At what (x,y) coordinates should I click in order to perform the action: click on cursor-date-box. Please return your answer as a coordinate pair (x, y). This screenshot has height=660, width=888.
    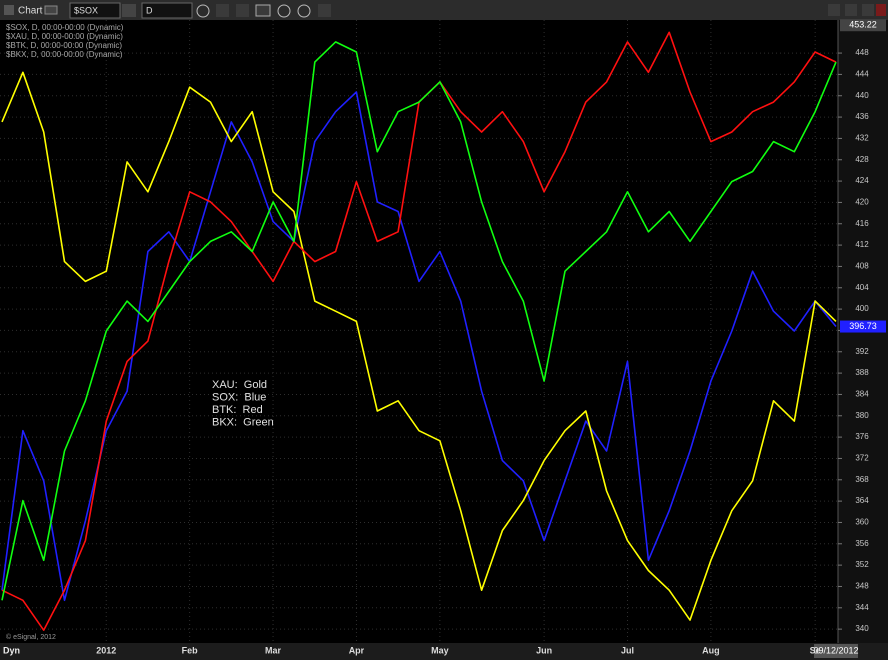
    Looking at the image, I should click on (836, 651).